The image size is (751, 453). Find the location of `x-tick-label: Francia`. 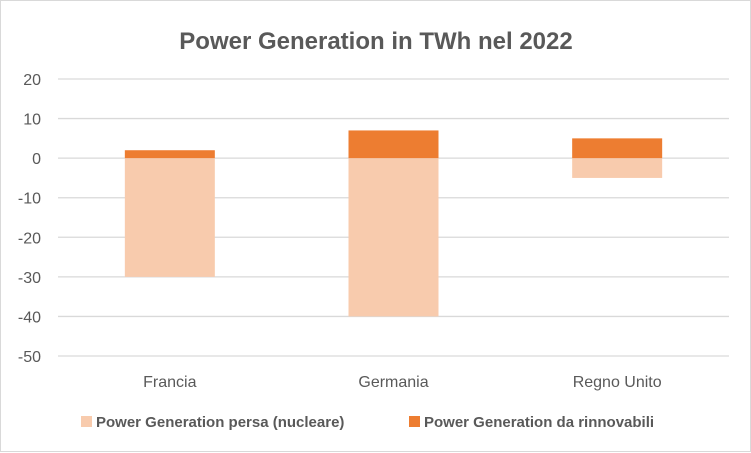

x-tick-label: Francia is located at coordinates (169, 382).